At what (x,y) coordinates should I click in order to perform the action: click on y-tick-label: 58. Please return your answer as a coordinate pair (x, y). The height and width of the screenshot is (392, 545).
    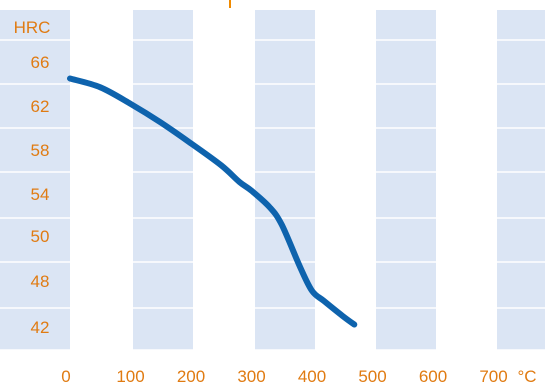
    Looking at the image, I should click on (40, 150).